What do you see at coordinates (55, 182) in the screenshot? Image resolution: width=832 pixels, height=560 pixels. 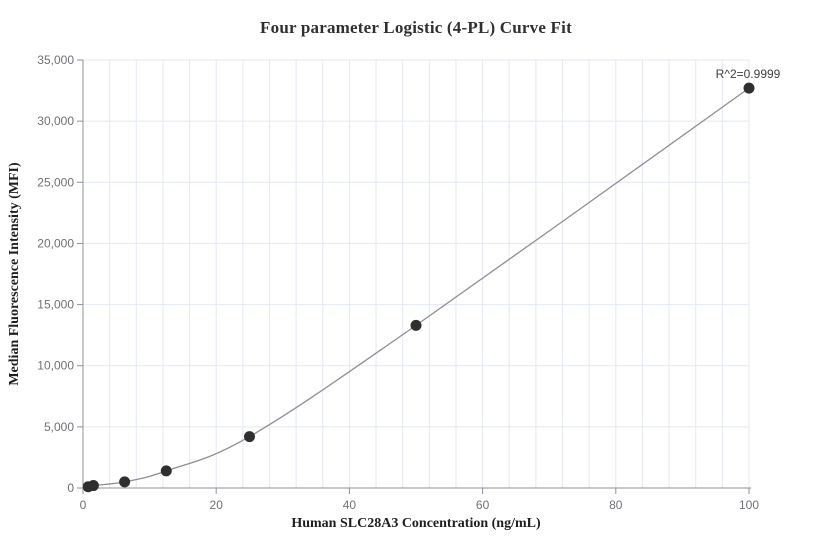 I see `y-tick-label: 25,000` at bounding box center [55, 182].